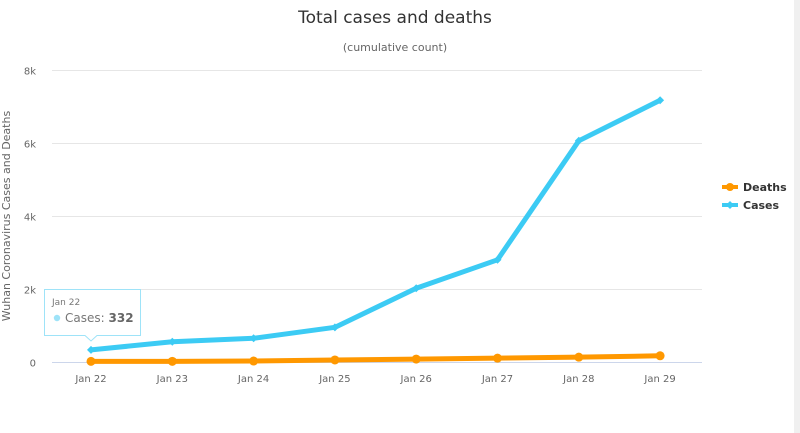 This screenshot has width=800, height=433. Describe the element at coordinates (578, 379) in the screenshot. I see `x-tick-label: Jan 28` at that location.